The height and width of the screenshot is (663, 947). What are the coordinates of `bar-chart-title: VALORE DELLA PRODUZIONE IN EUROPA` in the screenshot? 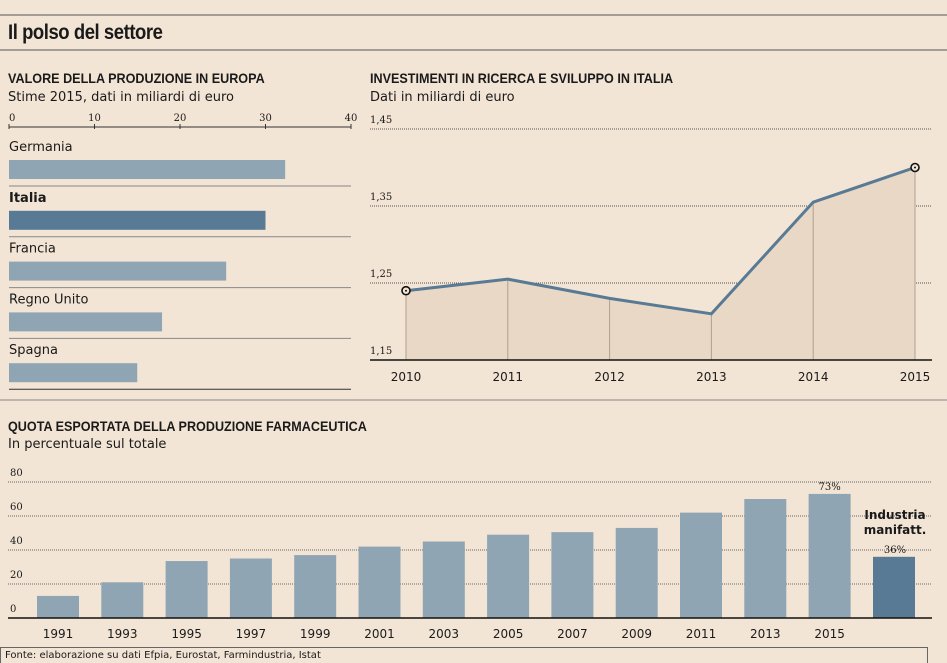 It's located at (136, 78).